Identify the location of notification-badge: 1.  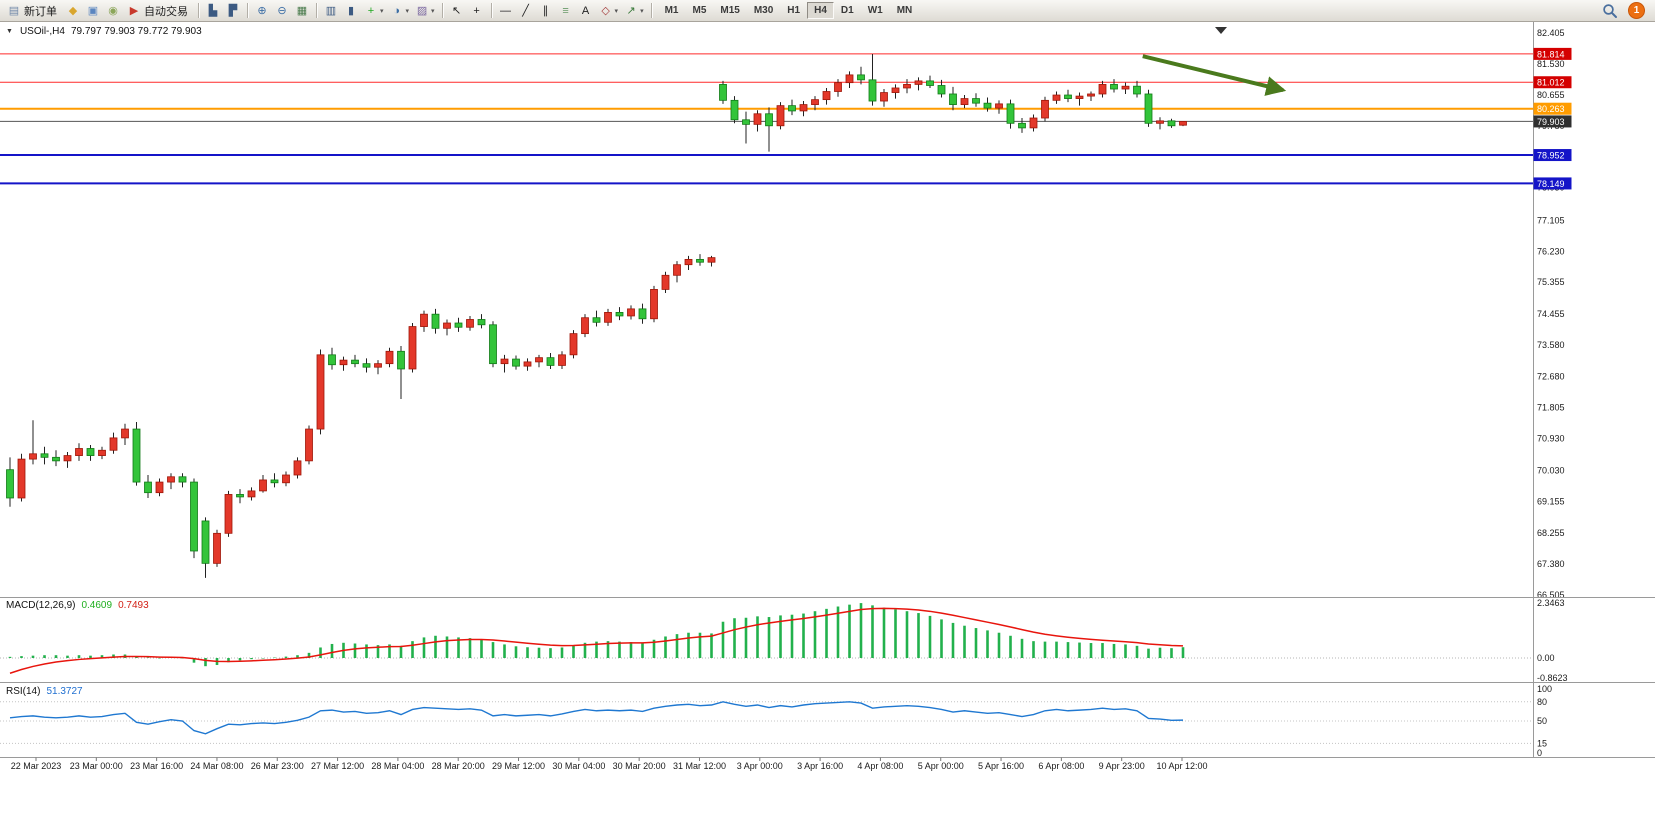
(1636, 10).